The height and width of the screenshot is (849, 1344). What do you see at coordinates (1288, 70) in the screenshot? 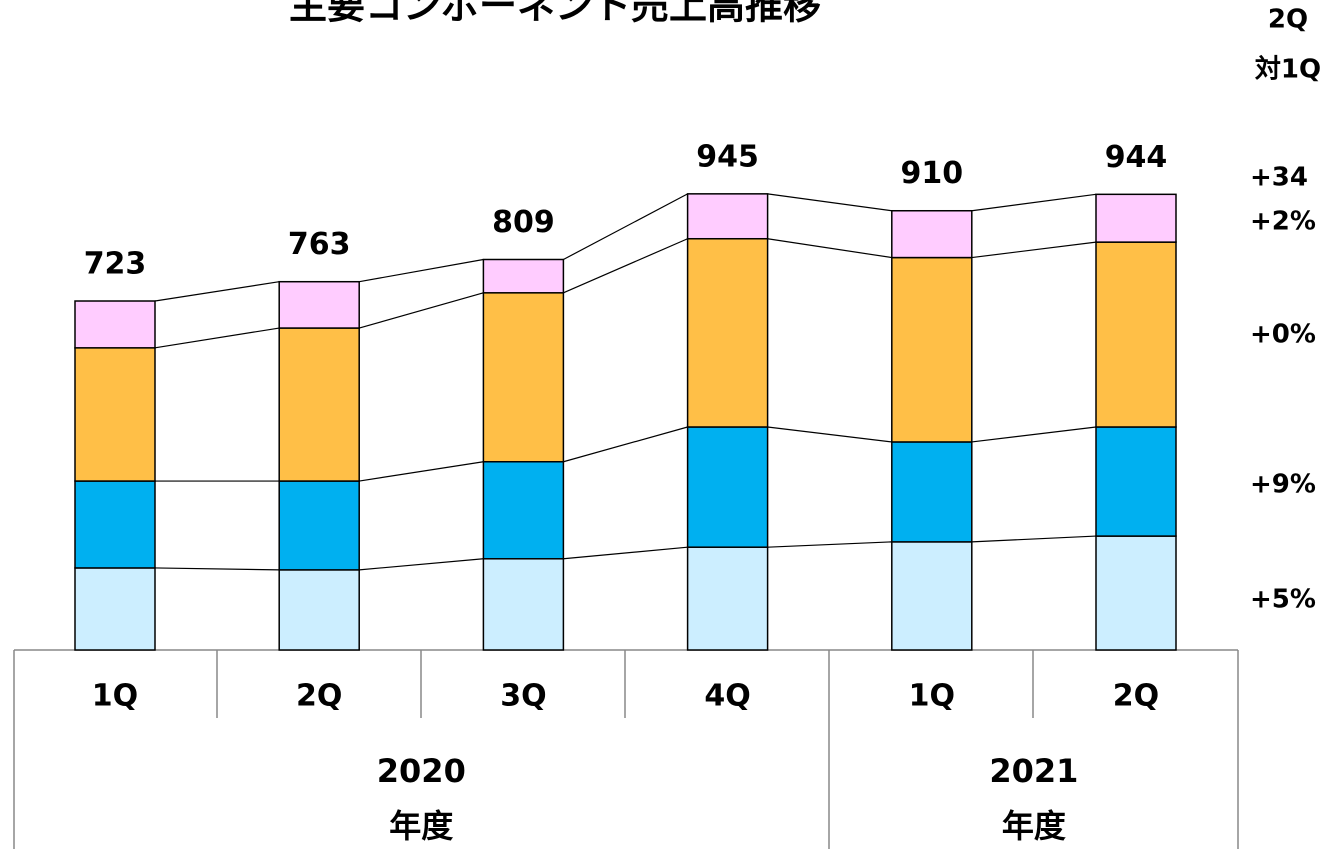
I see `change-header: 対1Q` at bounding box center [1288, 70].